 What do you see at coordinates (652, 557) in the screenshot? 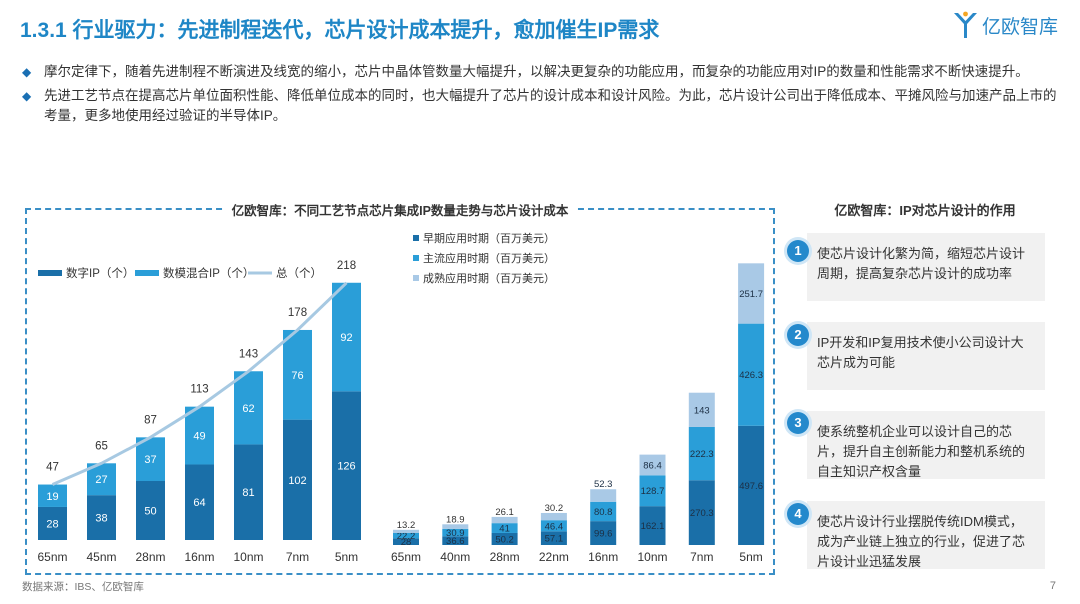
I see `x-tick-label: 10nm` at bounding box center [652, 557].